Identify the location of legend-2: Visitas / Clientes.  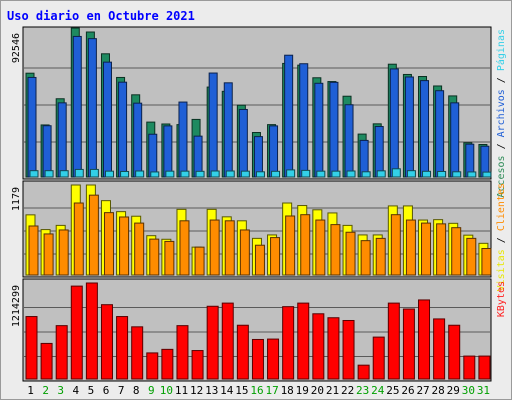
(501, 237).